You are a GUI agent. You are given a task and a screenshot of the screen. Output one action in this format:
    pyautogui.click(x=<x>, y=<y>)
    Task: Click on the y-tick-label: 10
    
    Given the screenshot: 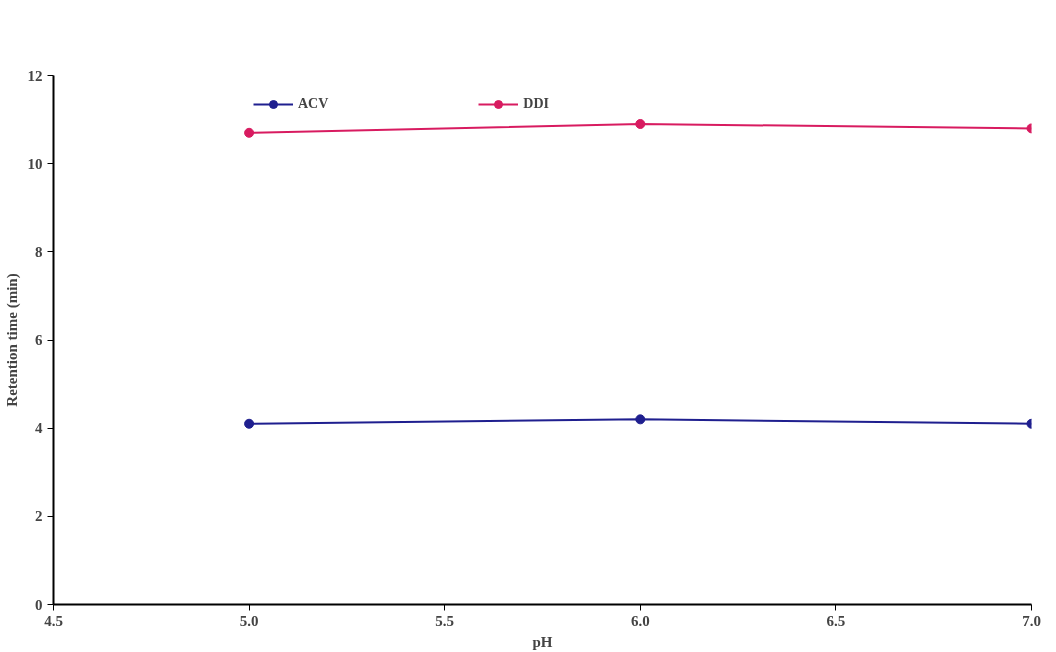 What is the action you would take?
    pyautogui.click(x=35, y=163)
    